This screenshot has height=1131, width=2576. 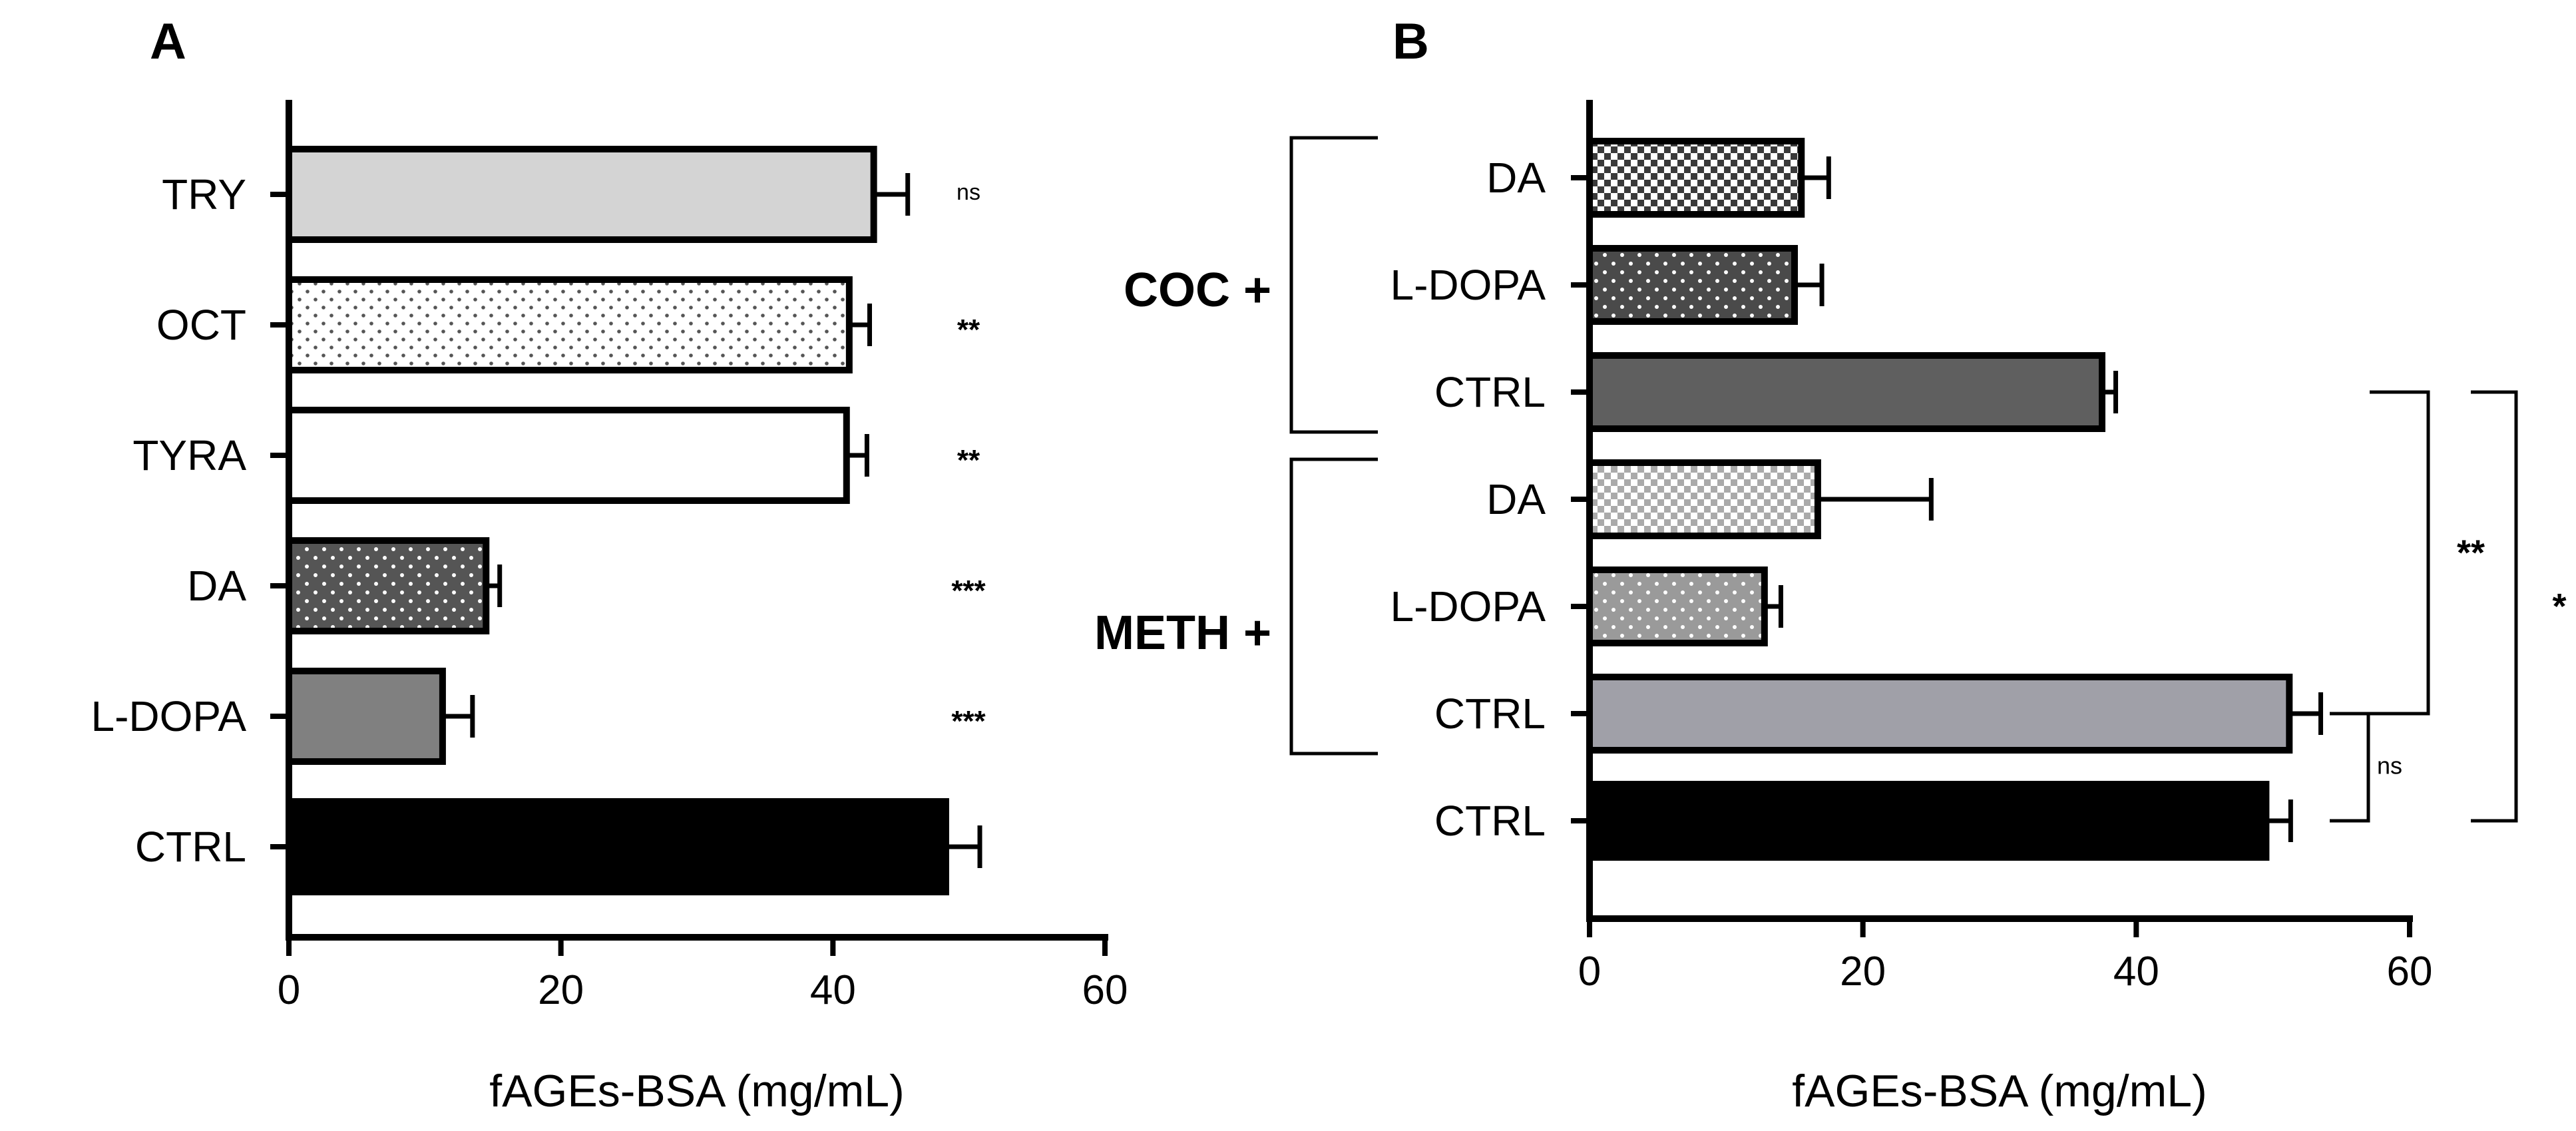 I want to click on panel-a-x-tick-label: 0, so click(x=289, y=990).